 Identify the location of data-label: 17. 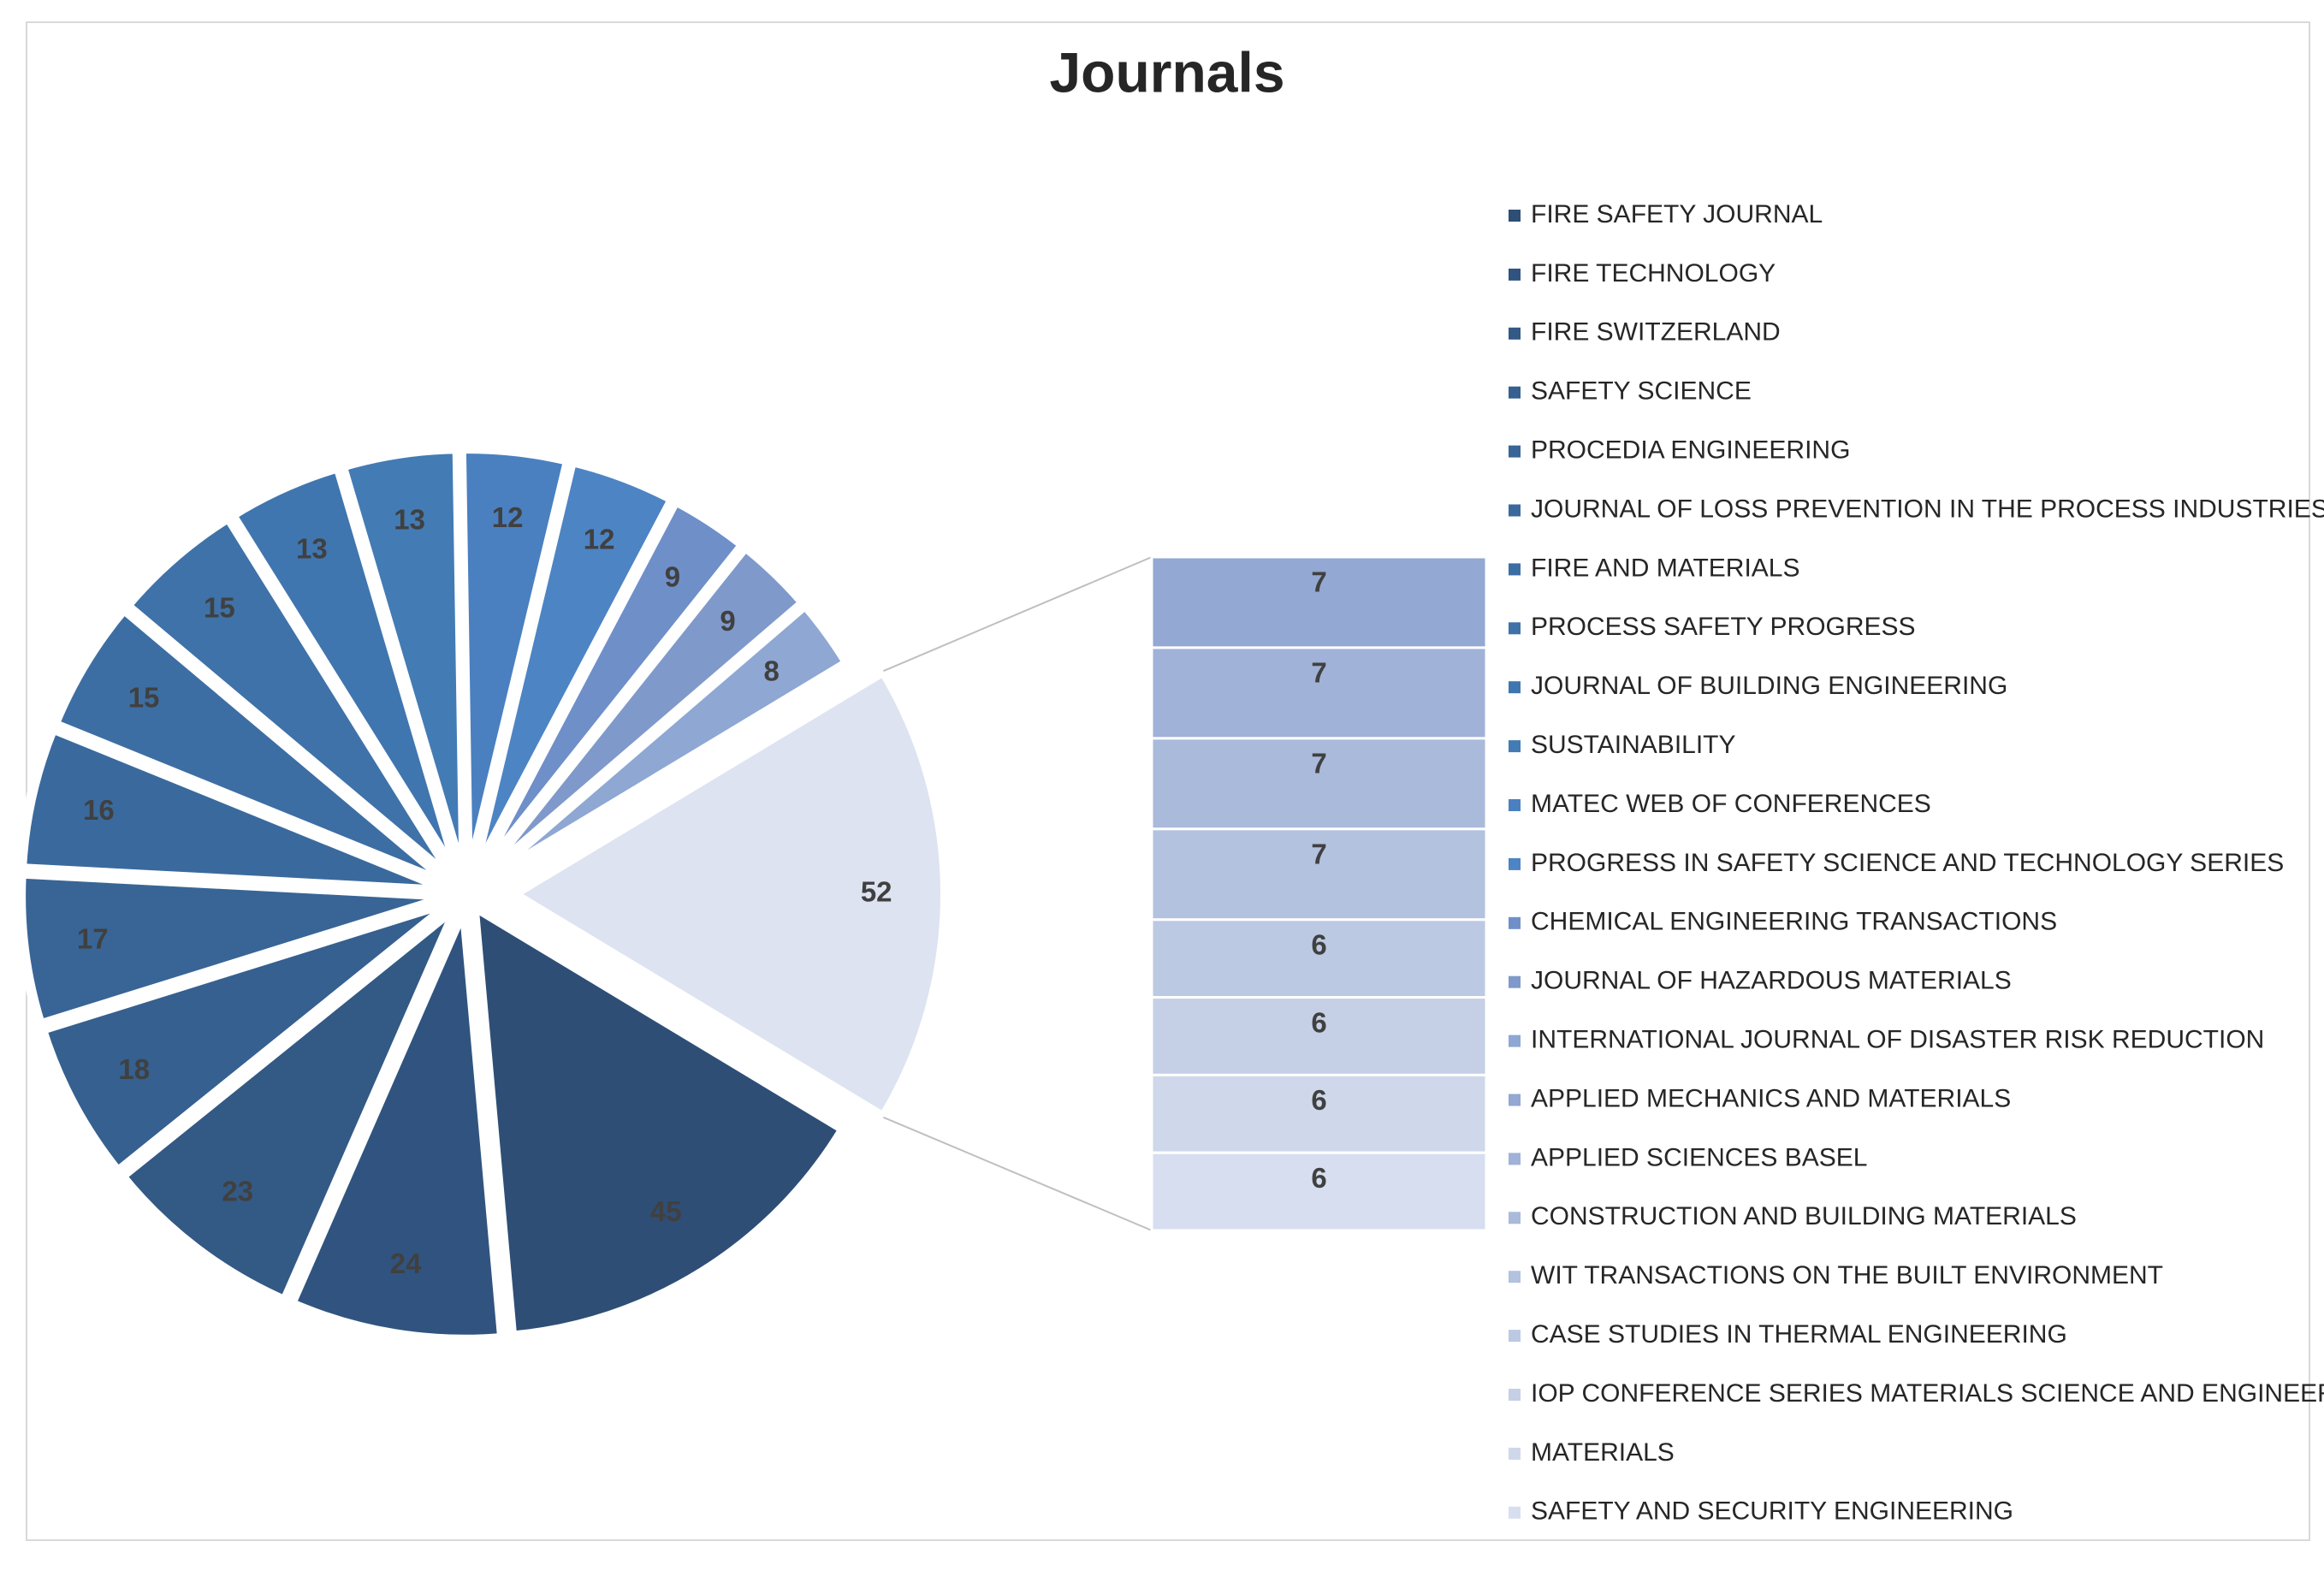
(93, 939).